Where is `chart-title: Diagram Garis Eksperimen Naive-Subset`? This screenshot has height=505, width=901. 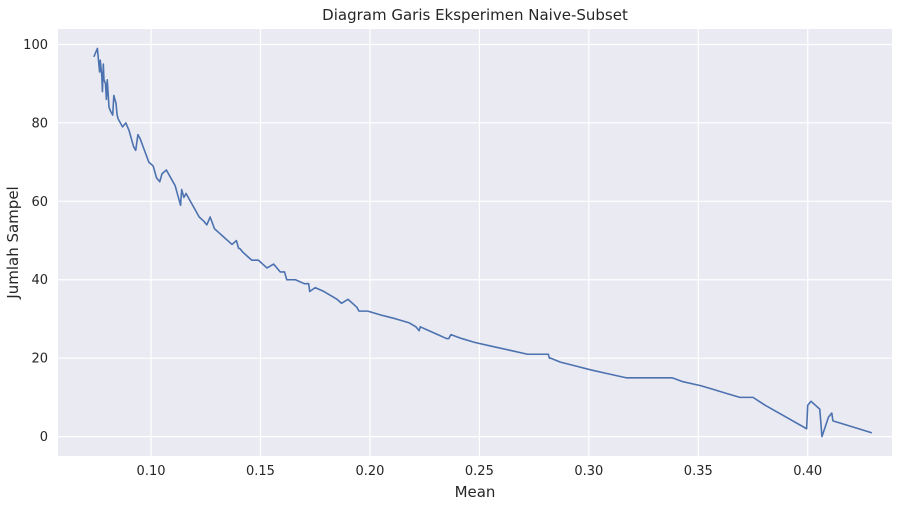 chart-title: Diagram Garis Eksperimen Naive-Subset is located at coordinates (475, 15).